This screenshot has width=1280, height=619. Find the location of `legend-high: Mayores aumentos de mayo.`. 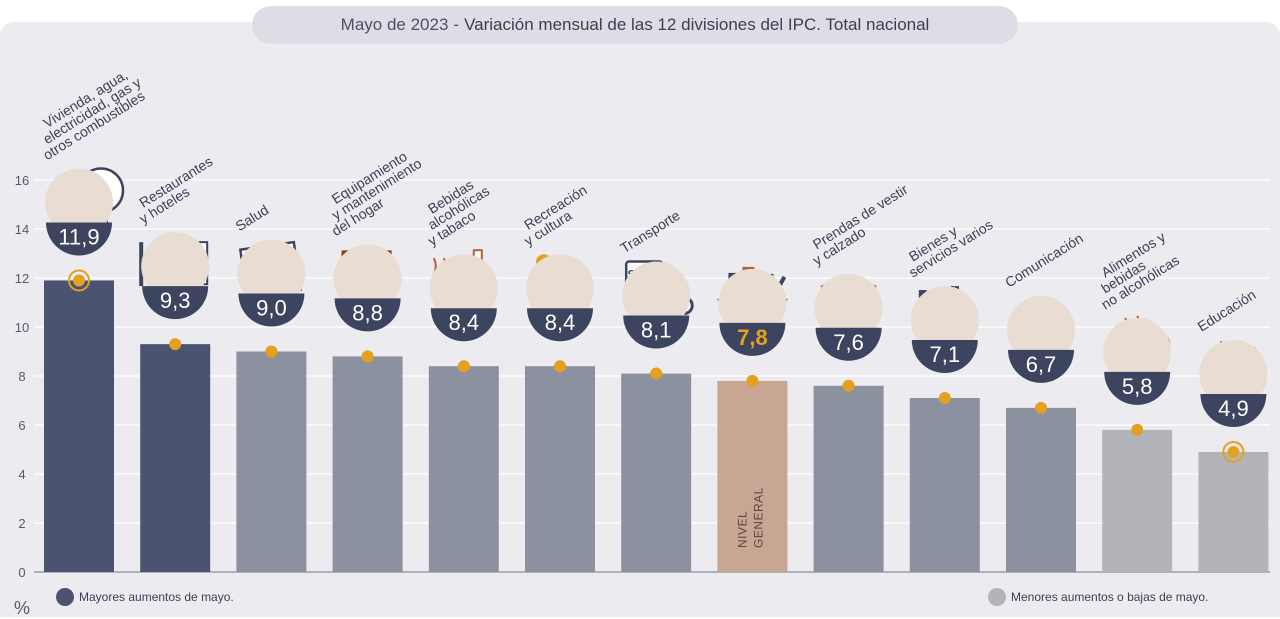

legend-high: Mayores aumentos de mayo. is located at coordinates (145, 597).